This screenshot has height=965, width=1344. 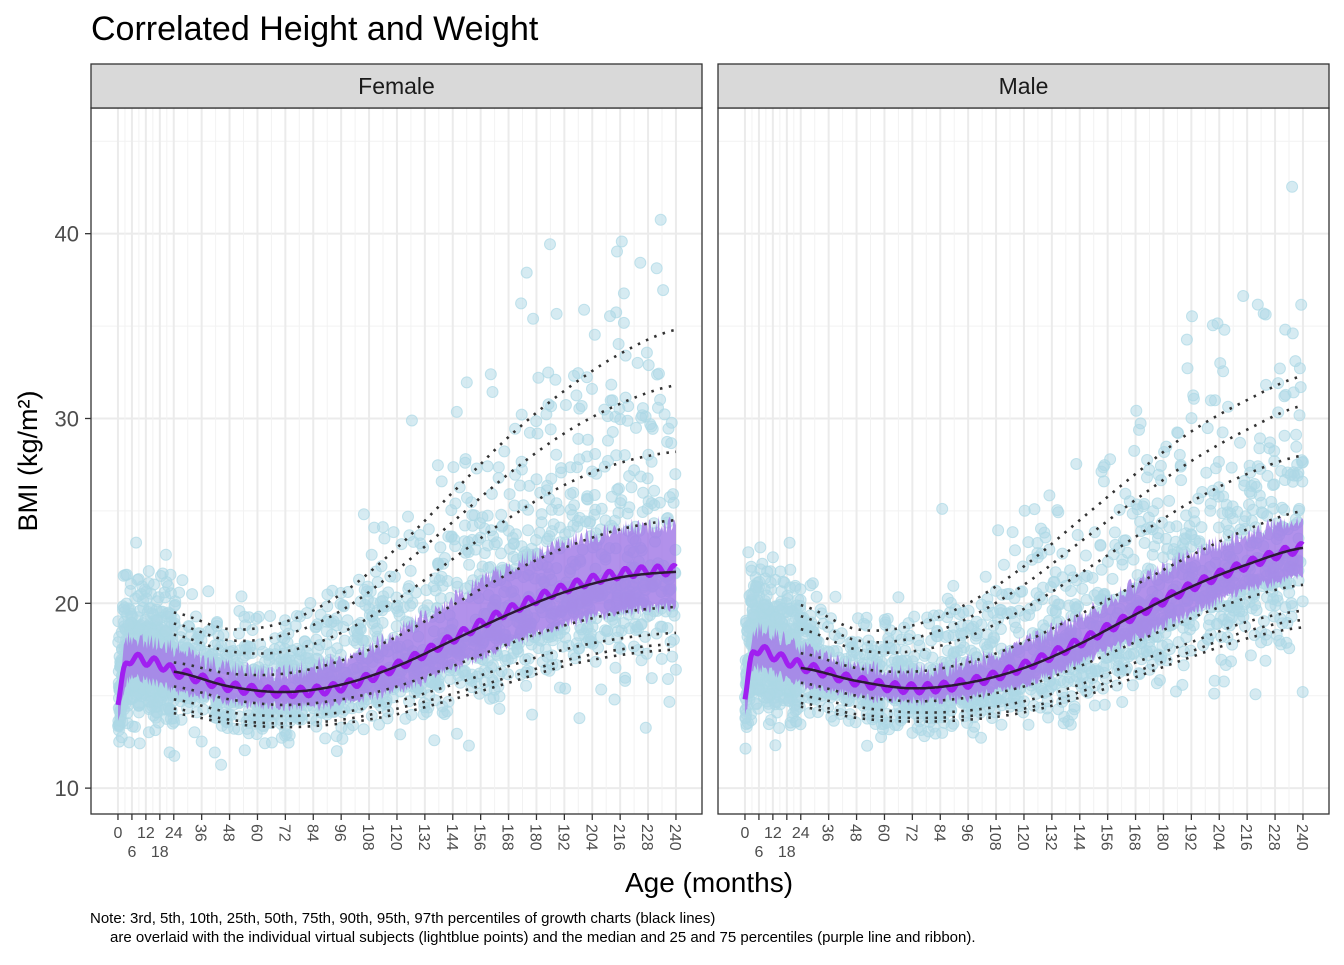 I want to click on x-tick-label: 240, so click(x=1301, y=837).